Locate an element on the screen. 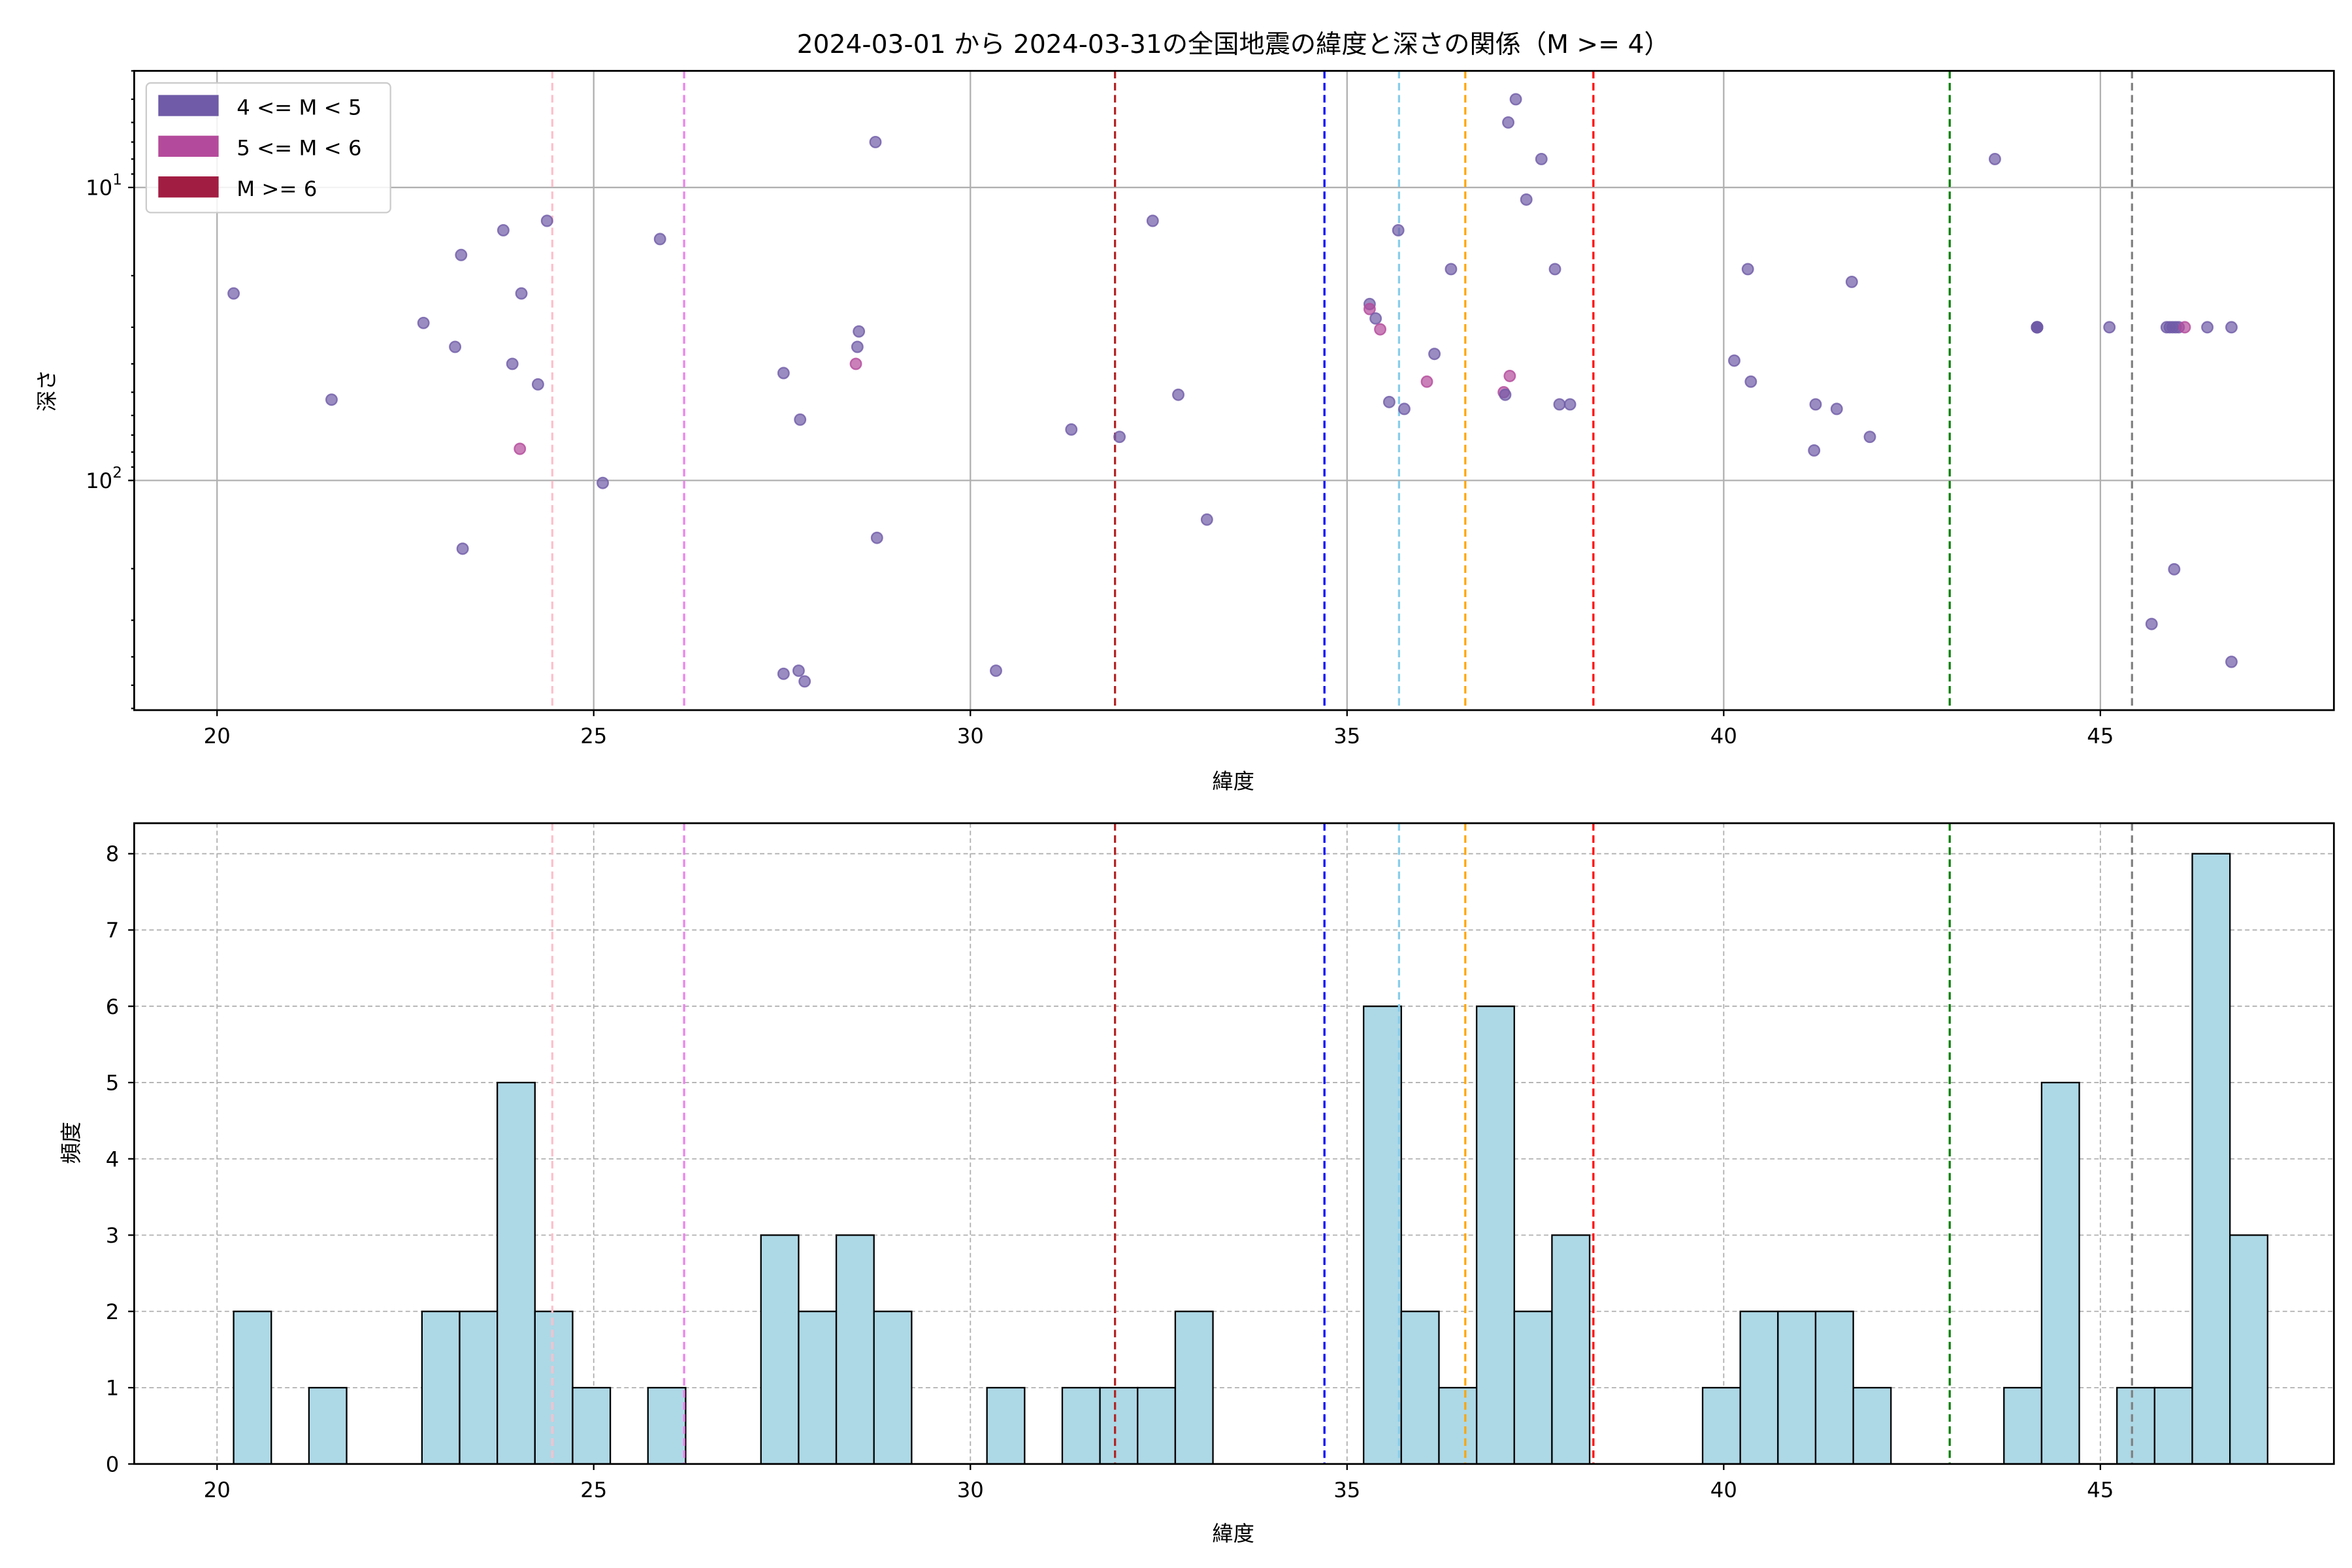 The width and height of the screenshot is (2352, 1568). legend: 4 <= M < 5 5 <= M < 6 M >= 6 is located at coordinates (268, 148).